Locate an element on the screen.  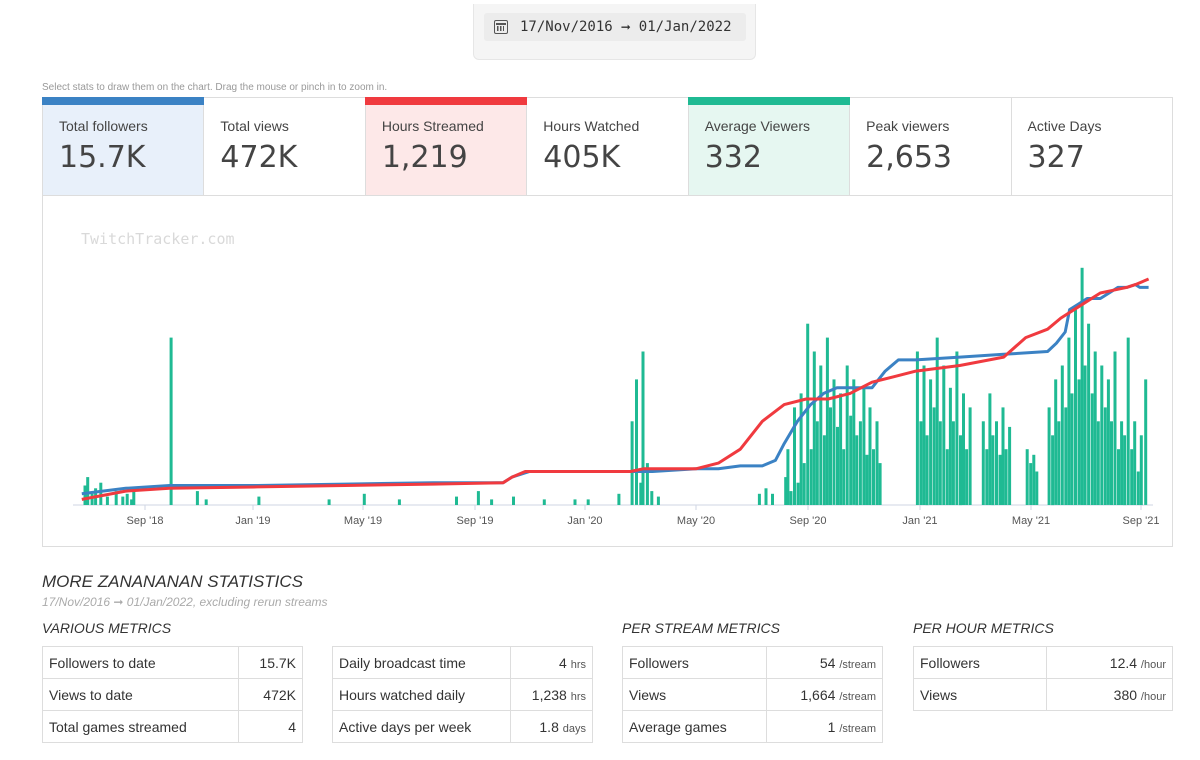
x-tick-label: May '21 is located at coordinates (1031, 521).